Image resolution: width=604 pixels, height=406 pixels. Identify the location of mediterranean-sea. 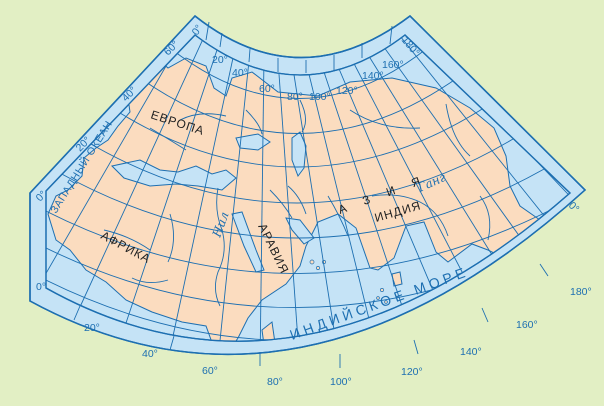
(173, 175).